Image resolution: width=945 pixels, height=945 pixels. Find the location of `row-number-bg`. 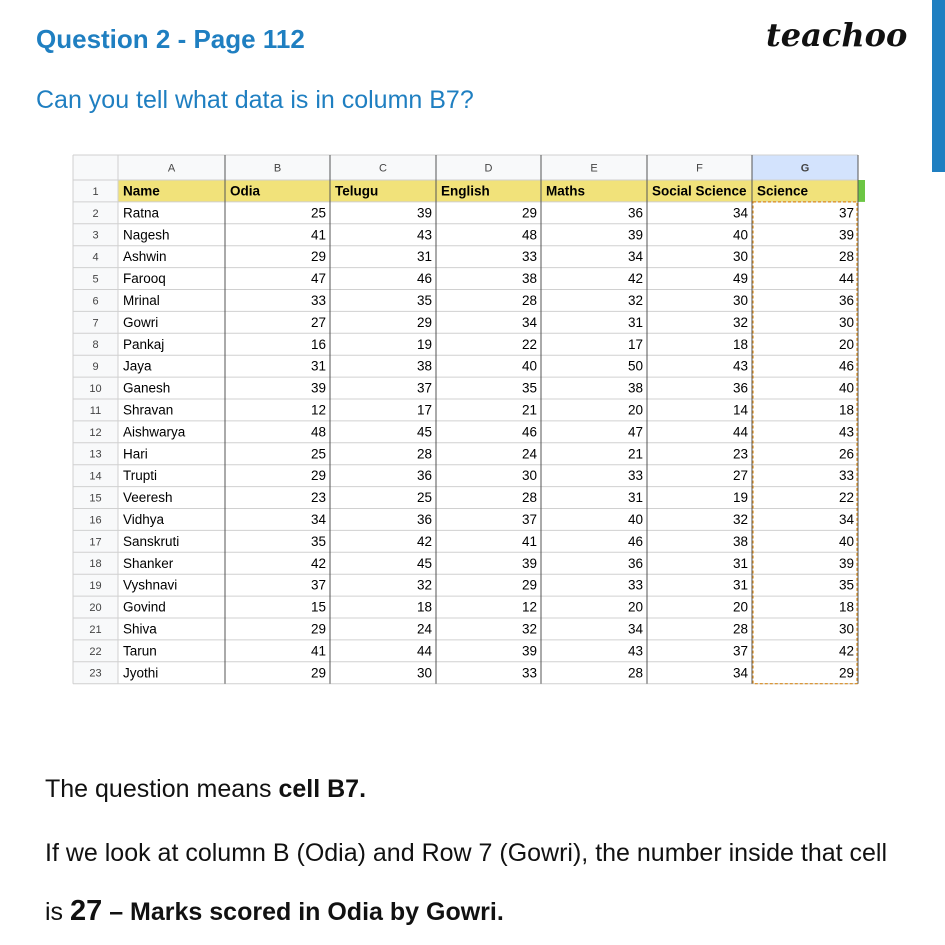

row-number-bg is located at coordinates (95, 432).